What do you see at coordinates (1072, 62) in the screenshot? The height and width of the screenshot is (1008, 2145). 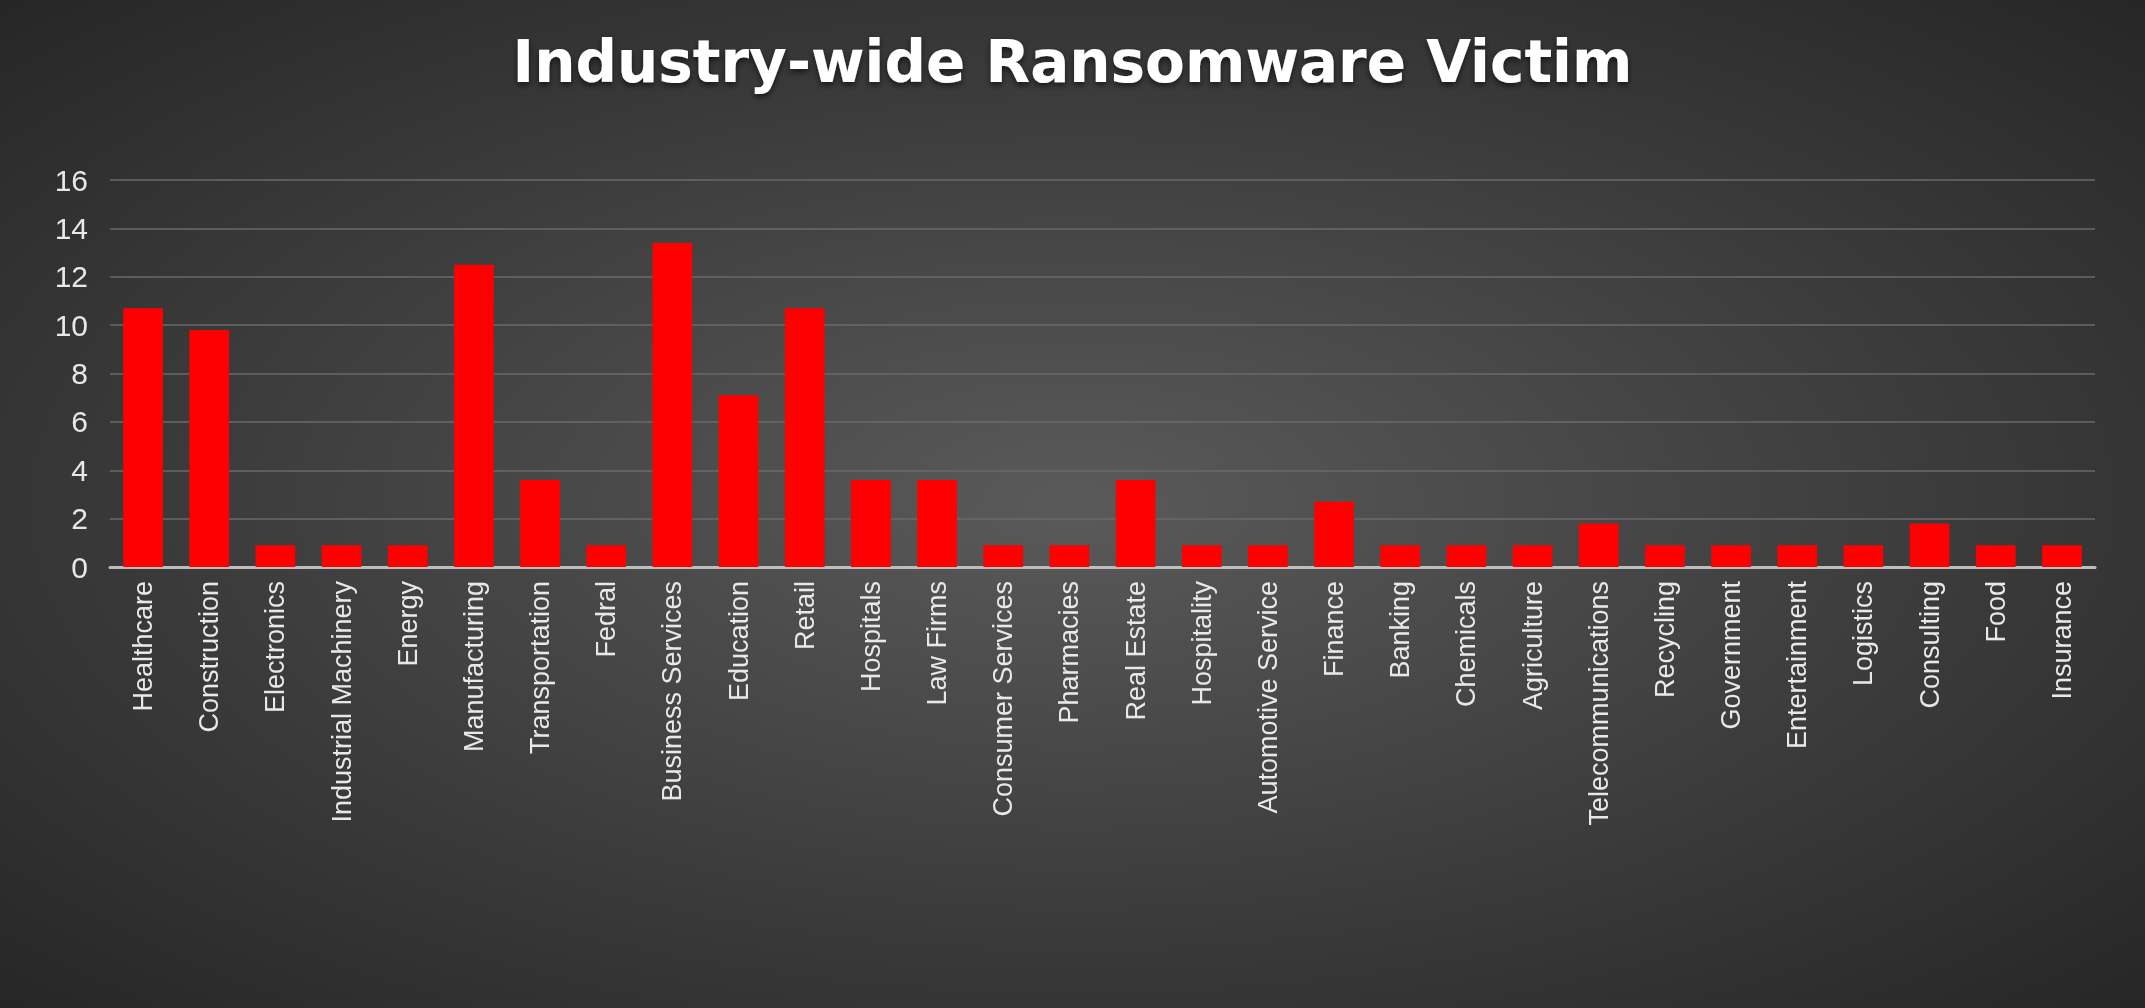 I see `chart-title: Industry-wide Ransomware Victim` at bounding box center [1072, 62].